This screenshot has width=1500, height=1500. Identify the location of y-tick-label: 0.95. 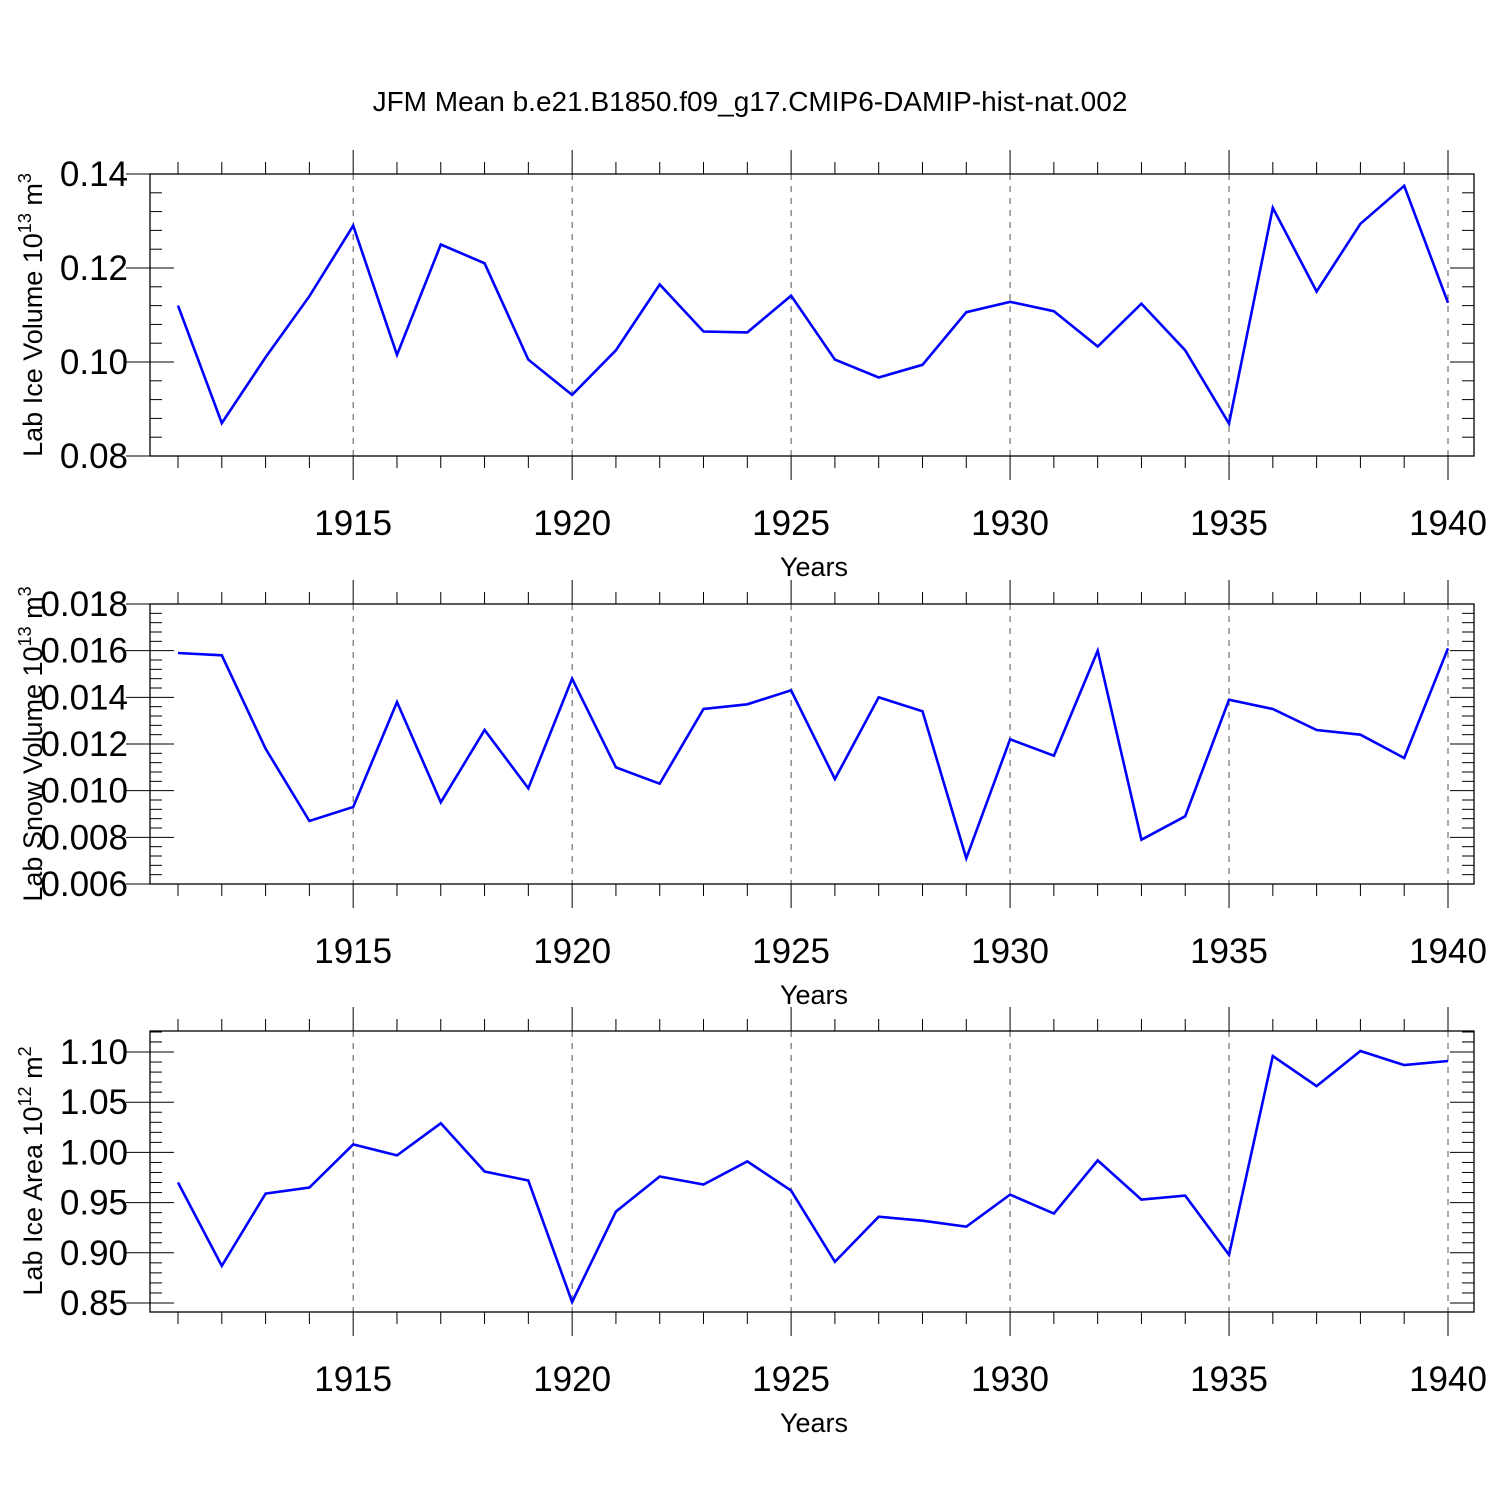
(94, 1203).